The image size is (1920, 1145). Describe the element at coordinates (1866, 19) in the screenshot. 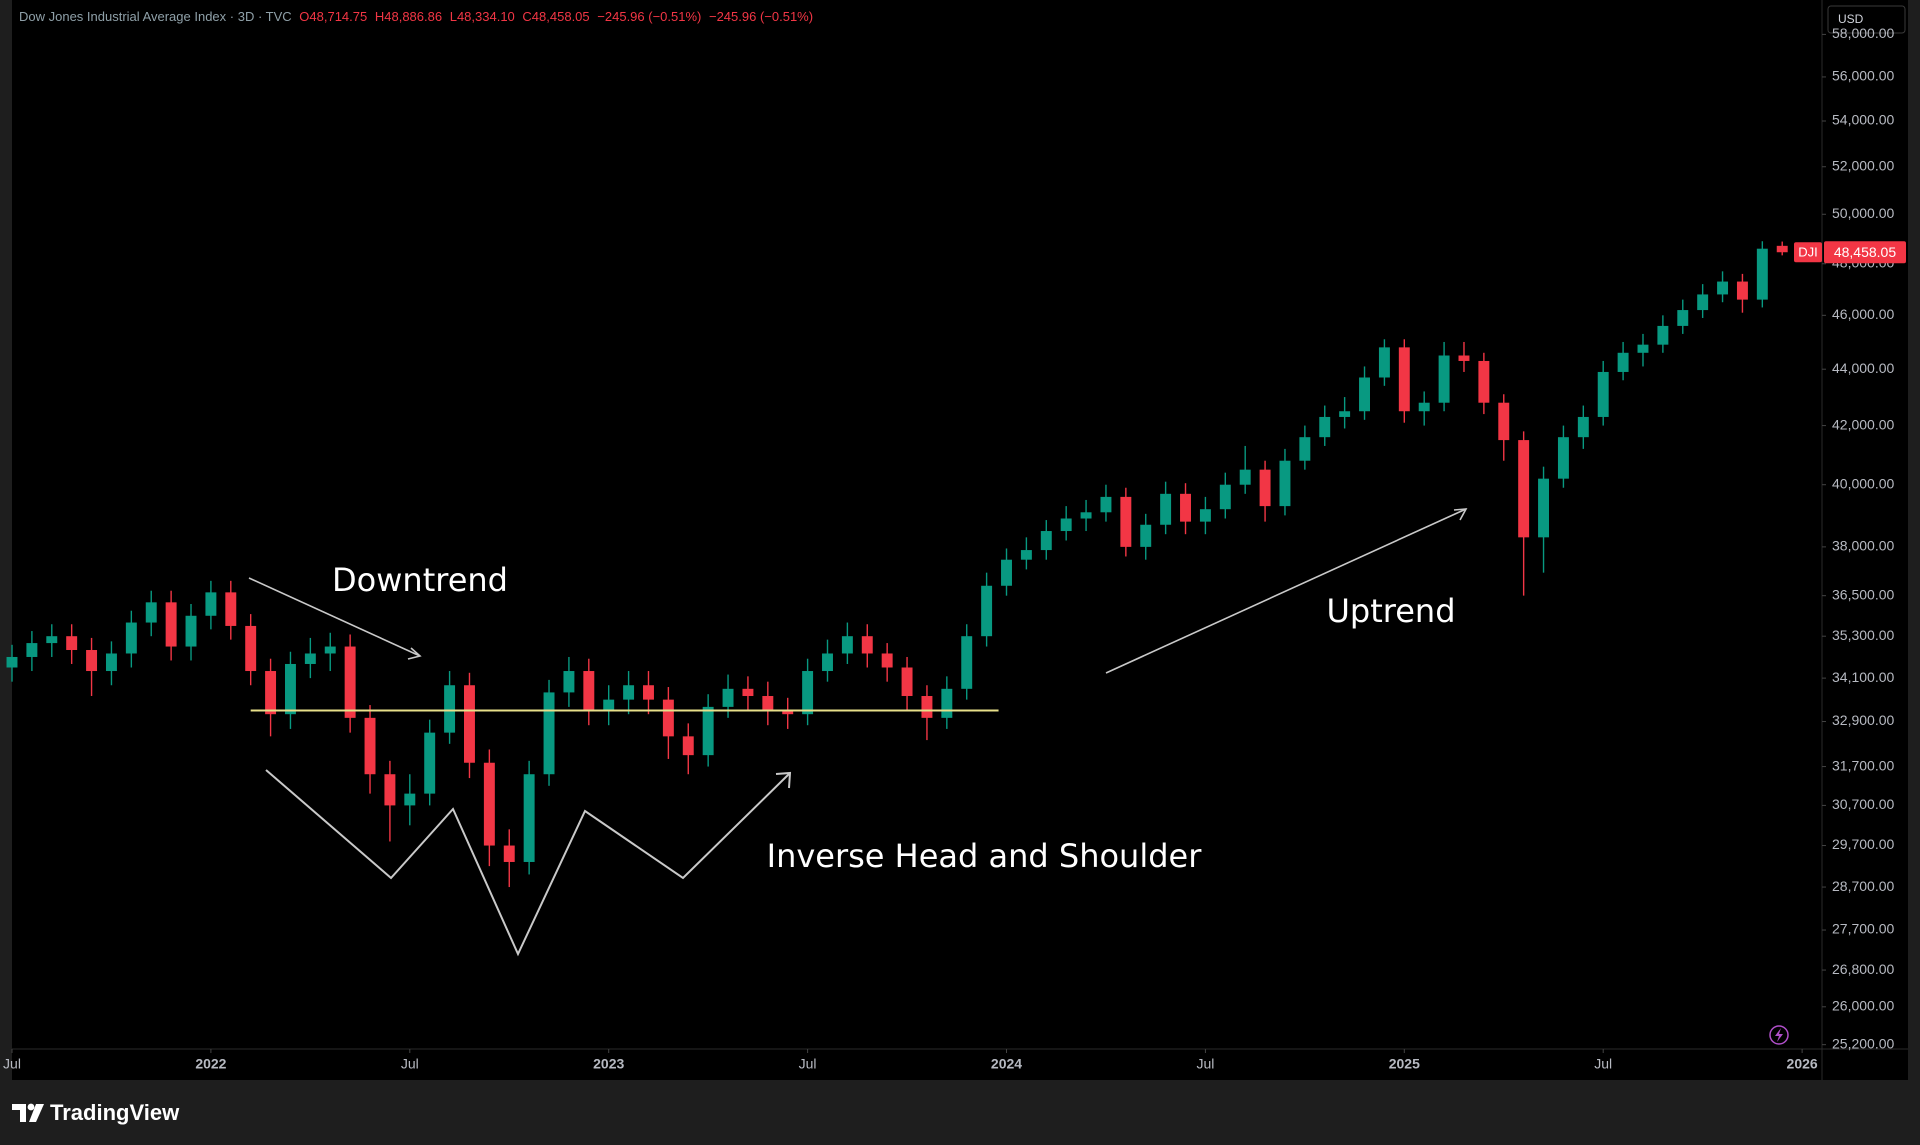

I see `currency-button` at that location.